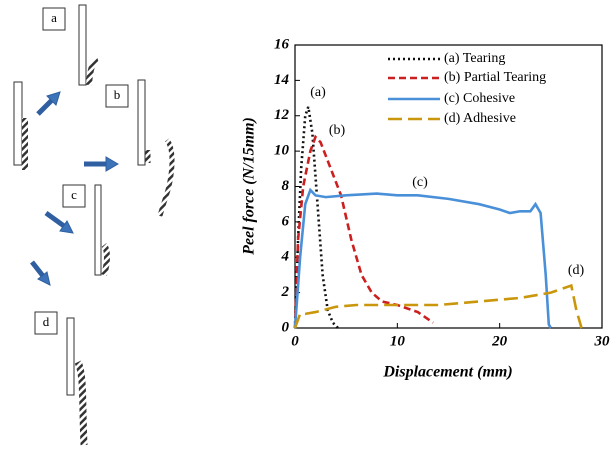 The image size is (613, 452). I want to click on y-tick-label: 10, so click(282, 151).